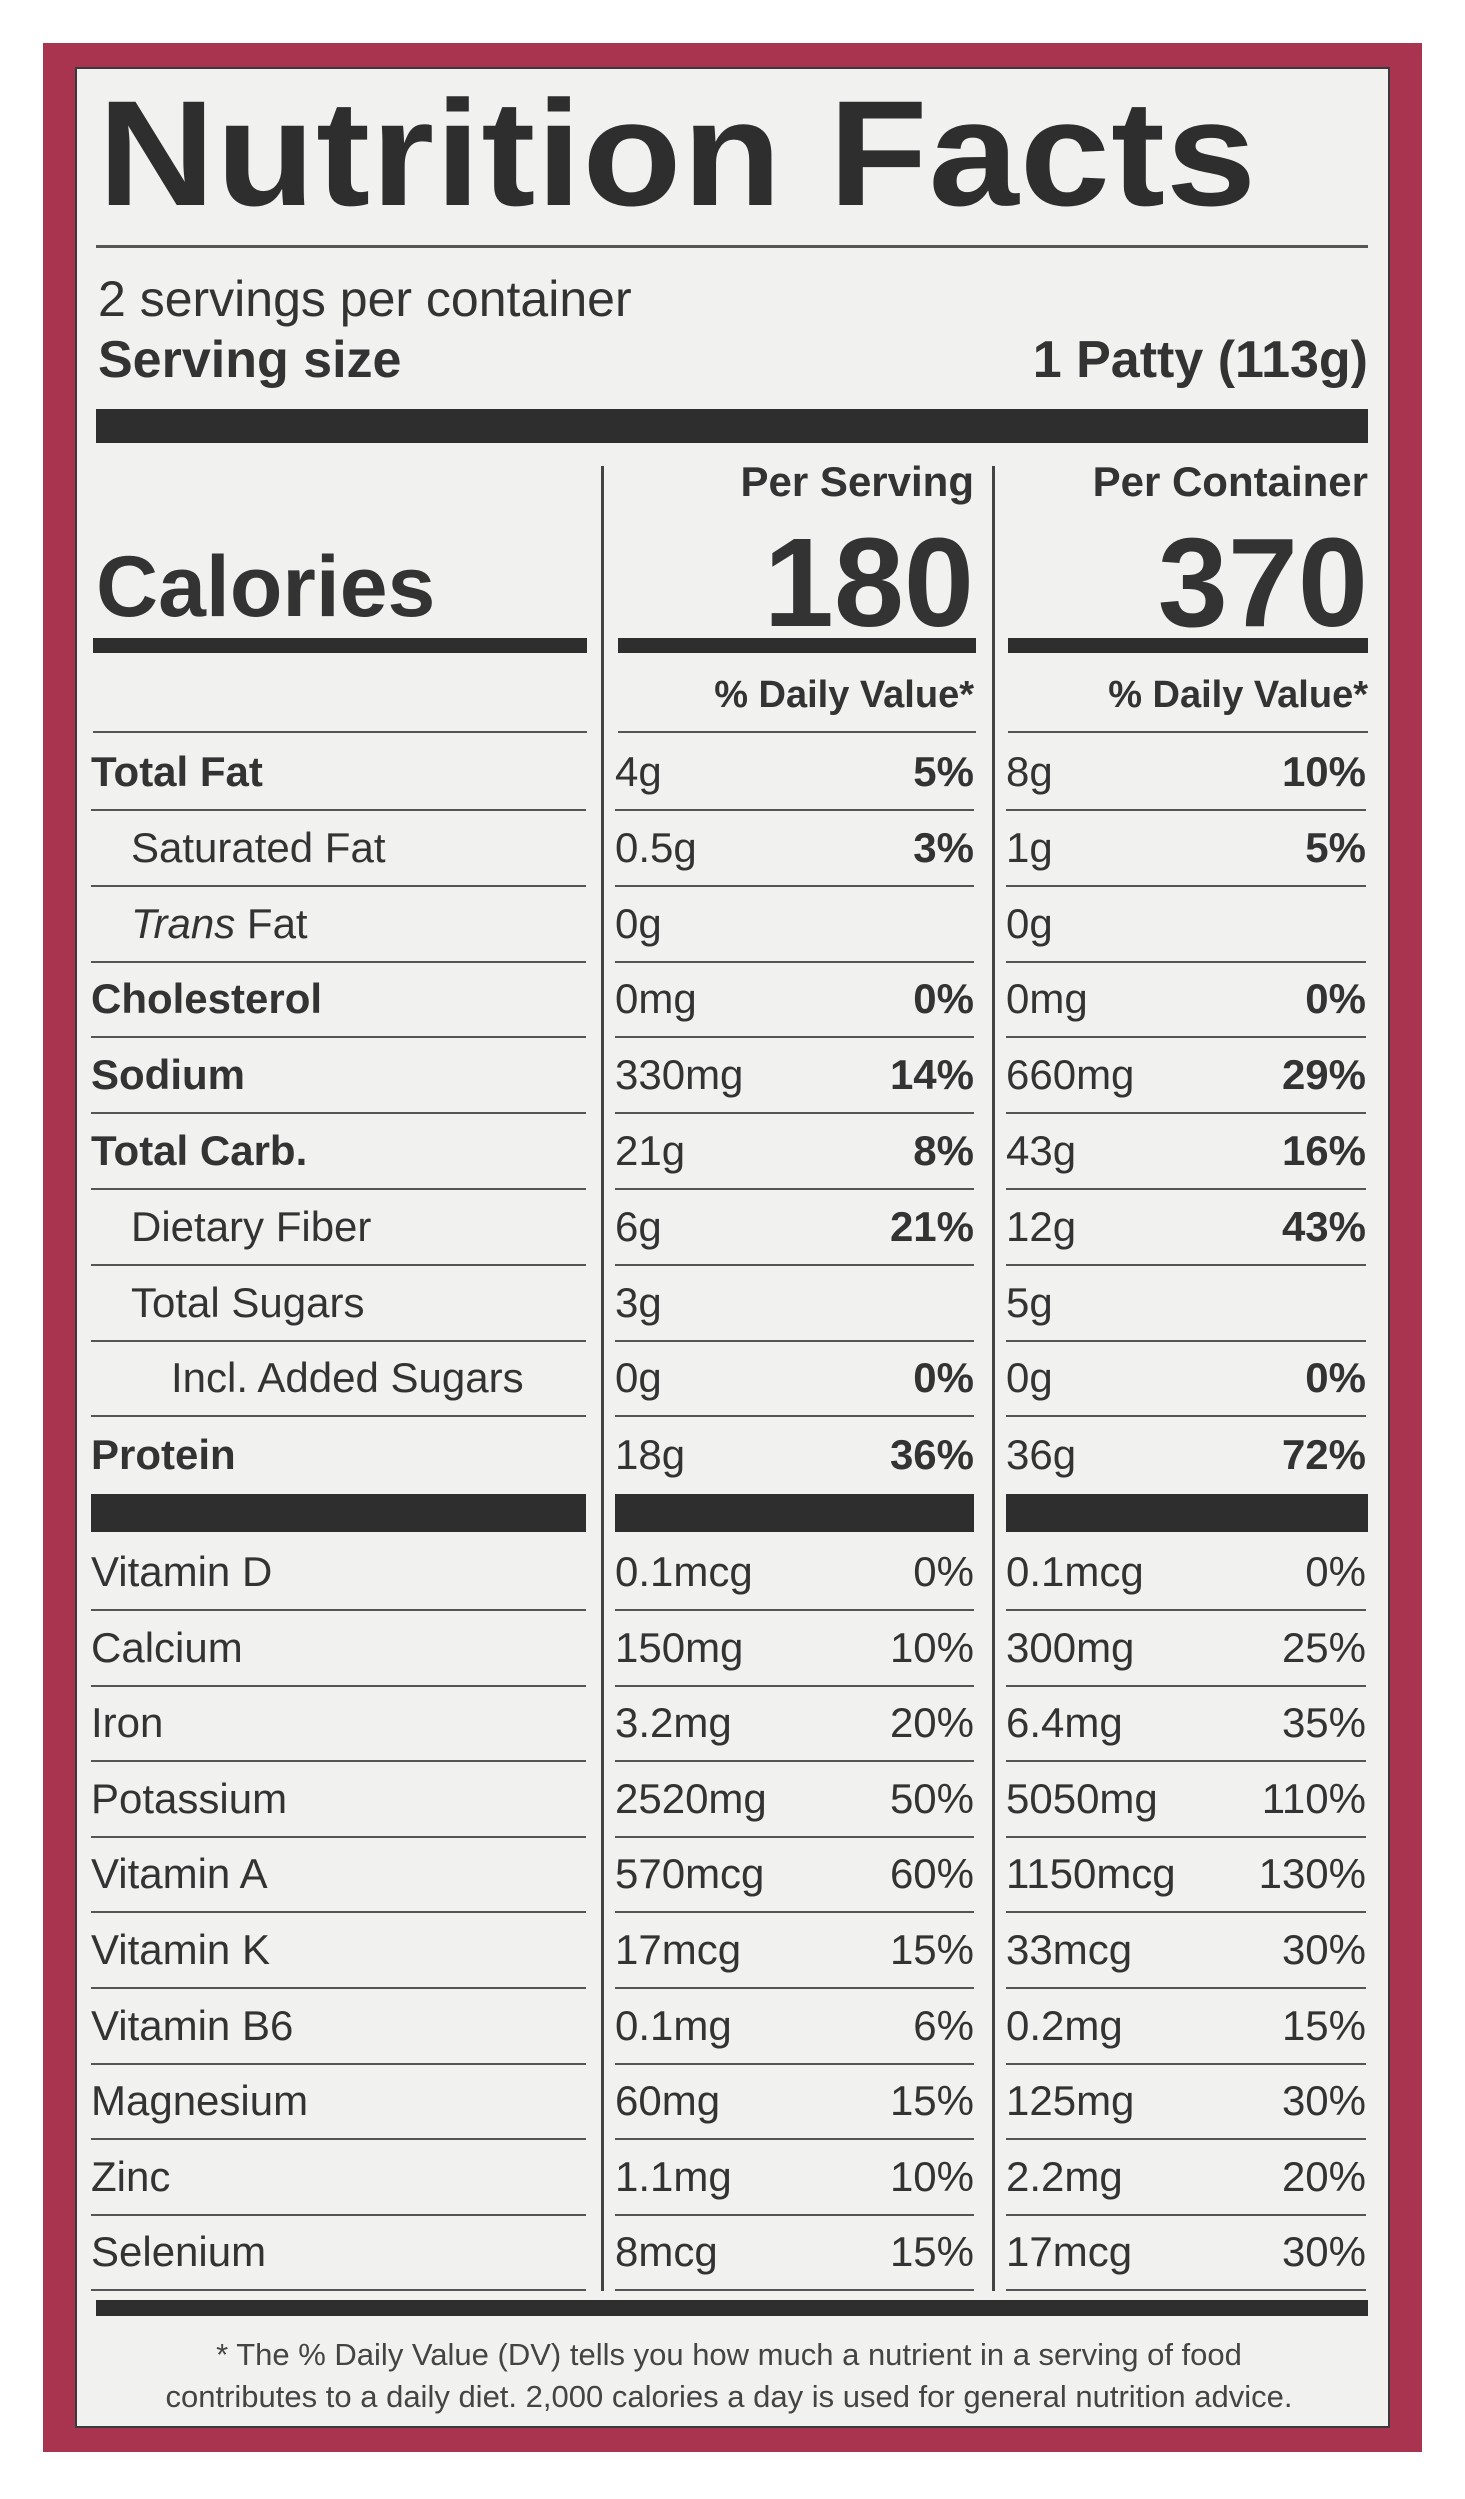 Image resolution: width=1465 pixels, height=2499 pixels. Describe the element at coordinates (684, 1571) in the screenshot. I see `amount: 0.1mcg` at that location.